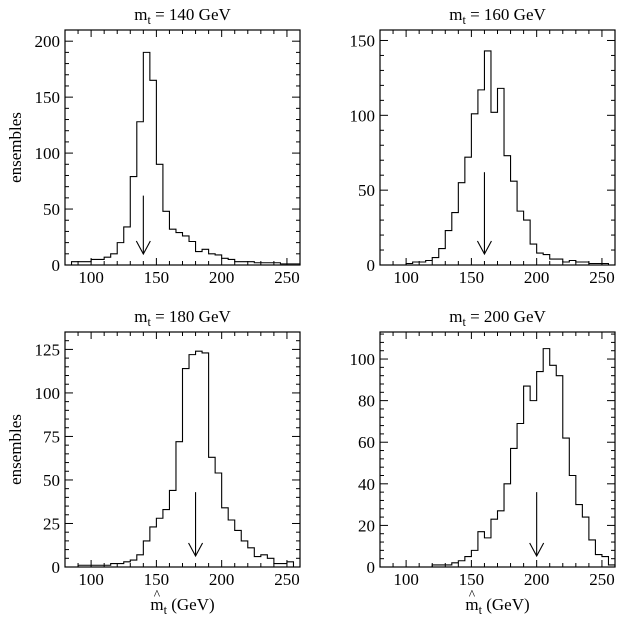  Describe the element at coordinates (481, 610) in the screenshot. I see `x-axis-label-sub: t` at that location.